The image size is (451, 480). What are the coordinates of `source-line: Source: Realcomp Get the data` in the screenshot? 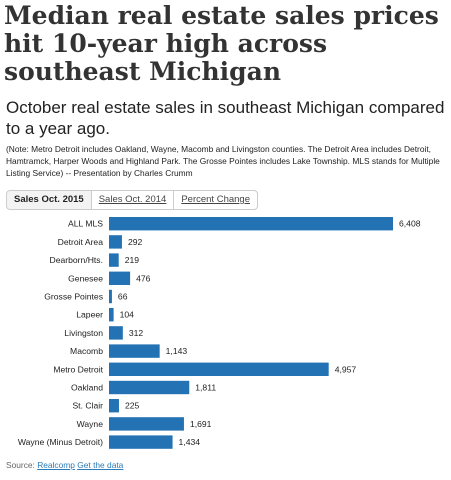 It's located at (64, 465).